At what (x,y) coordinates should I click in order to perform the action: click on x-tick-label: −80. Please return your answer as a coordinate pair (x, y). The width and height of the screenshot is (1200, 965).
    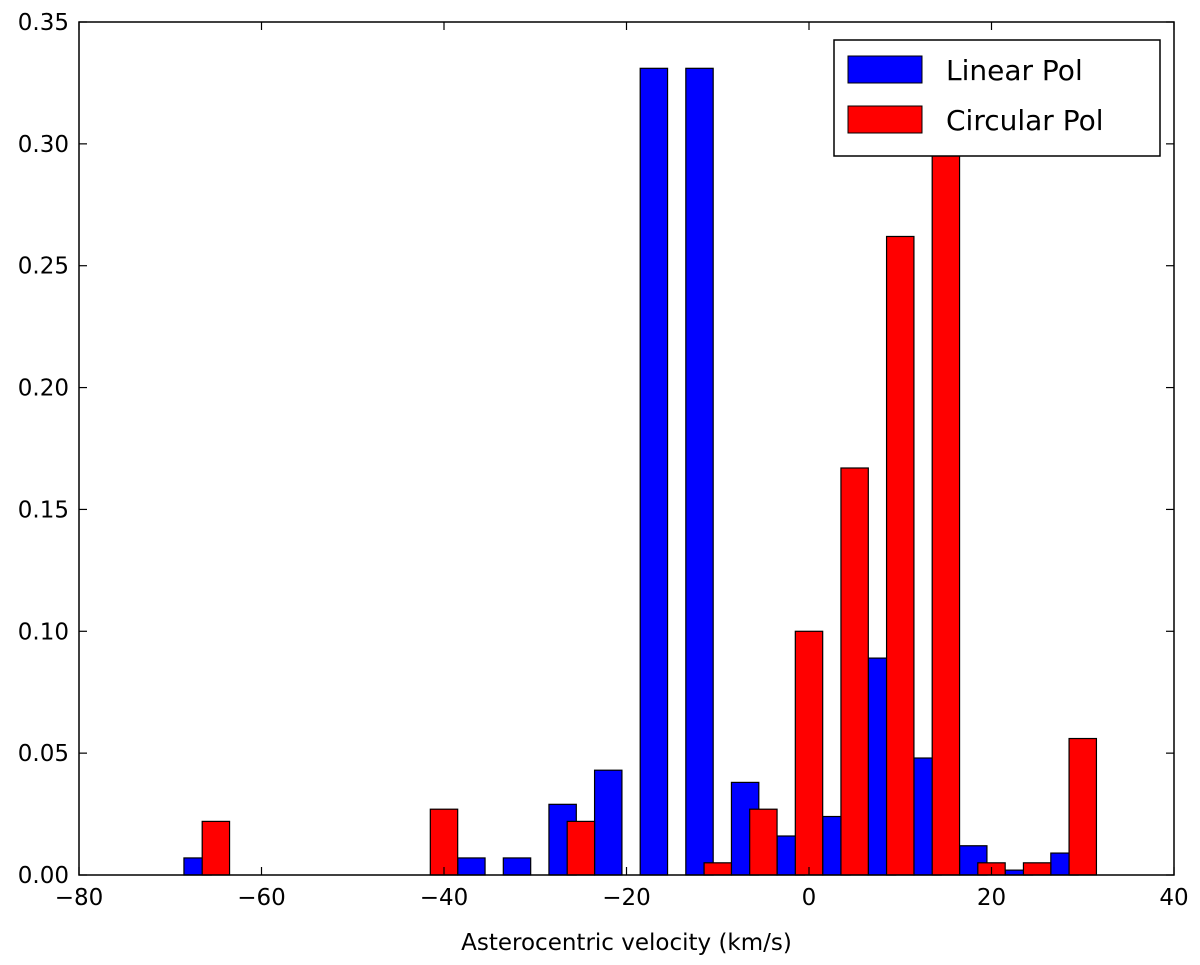
    Looking at the image, I should click on (79, 898).